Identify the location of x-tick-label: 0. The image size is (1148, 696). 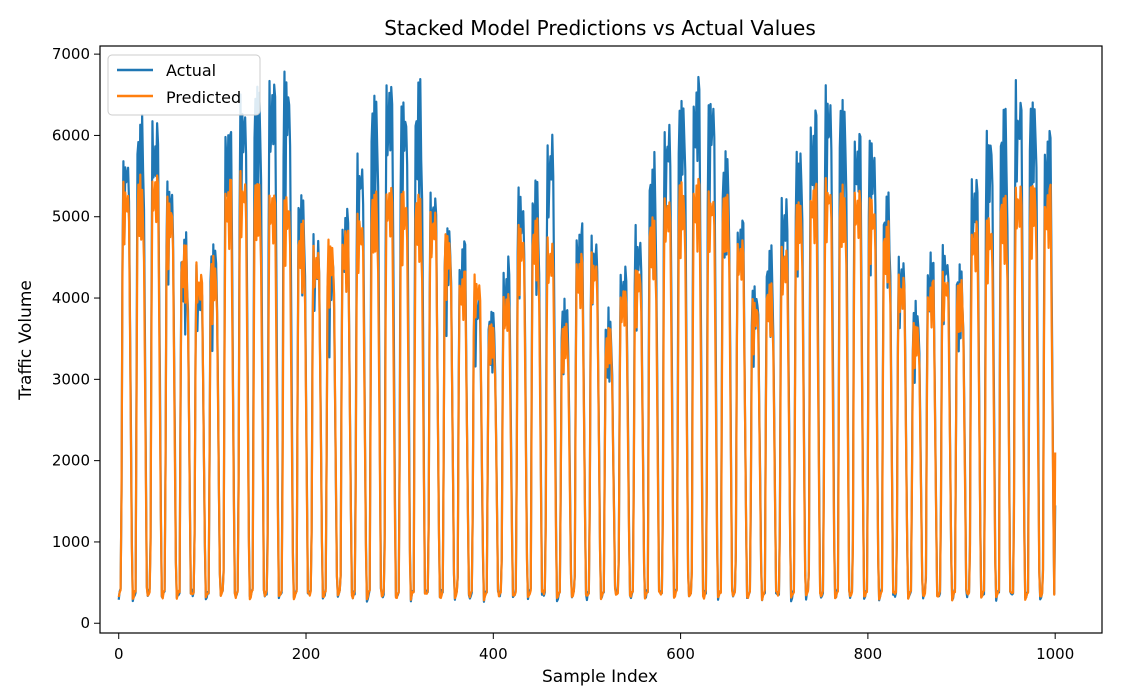
(119, 654).